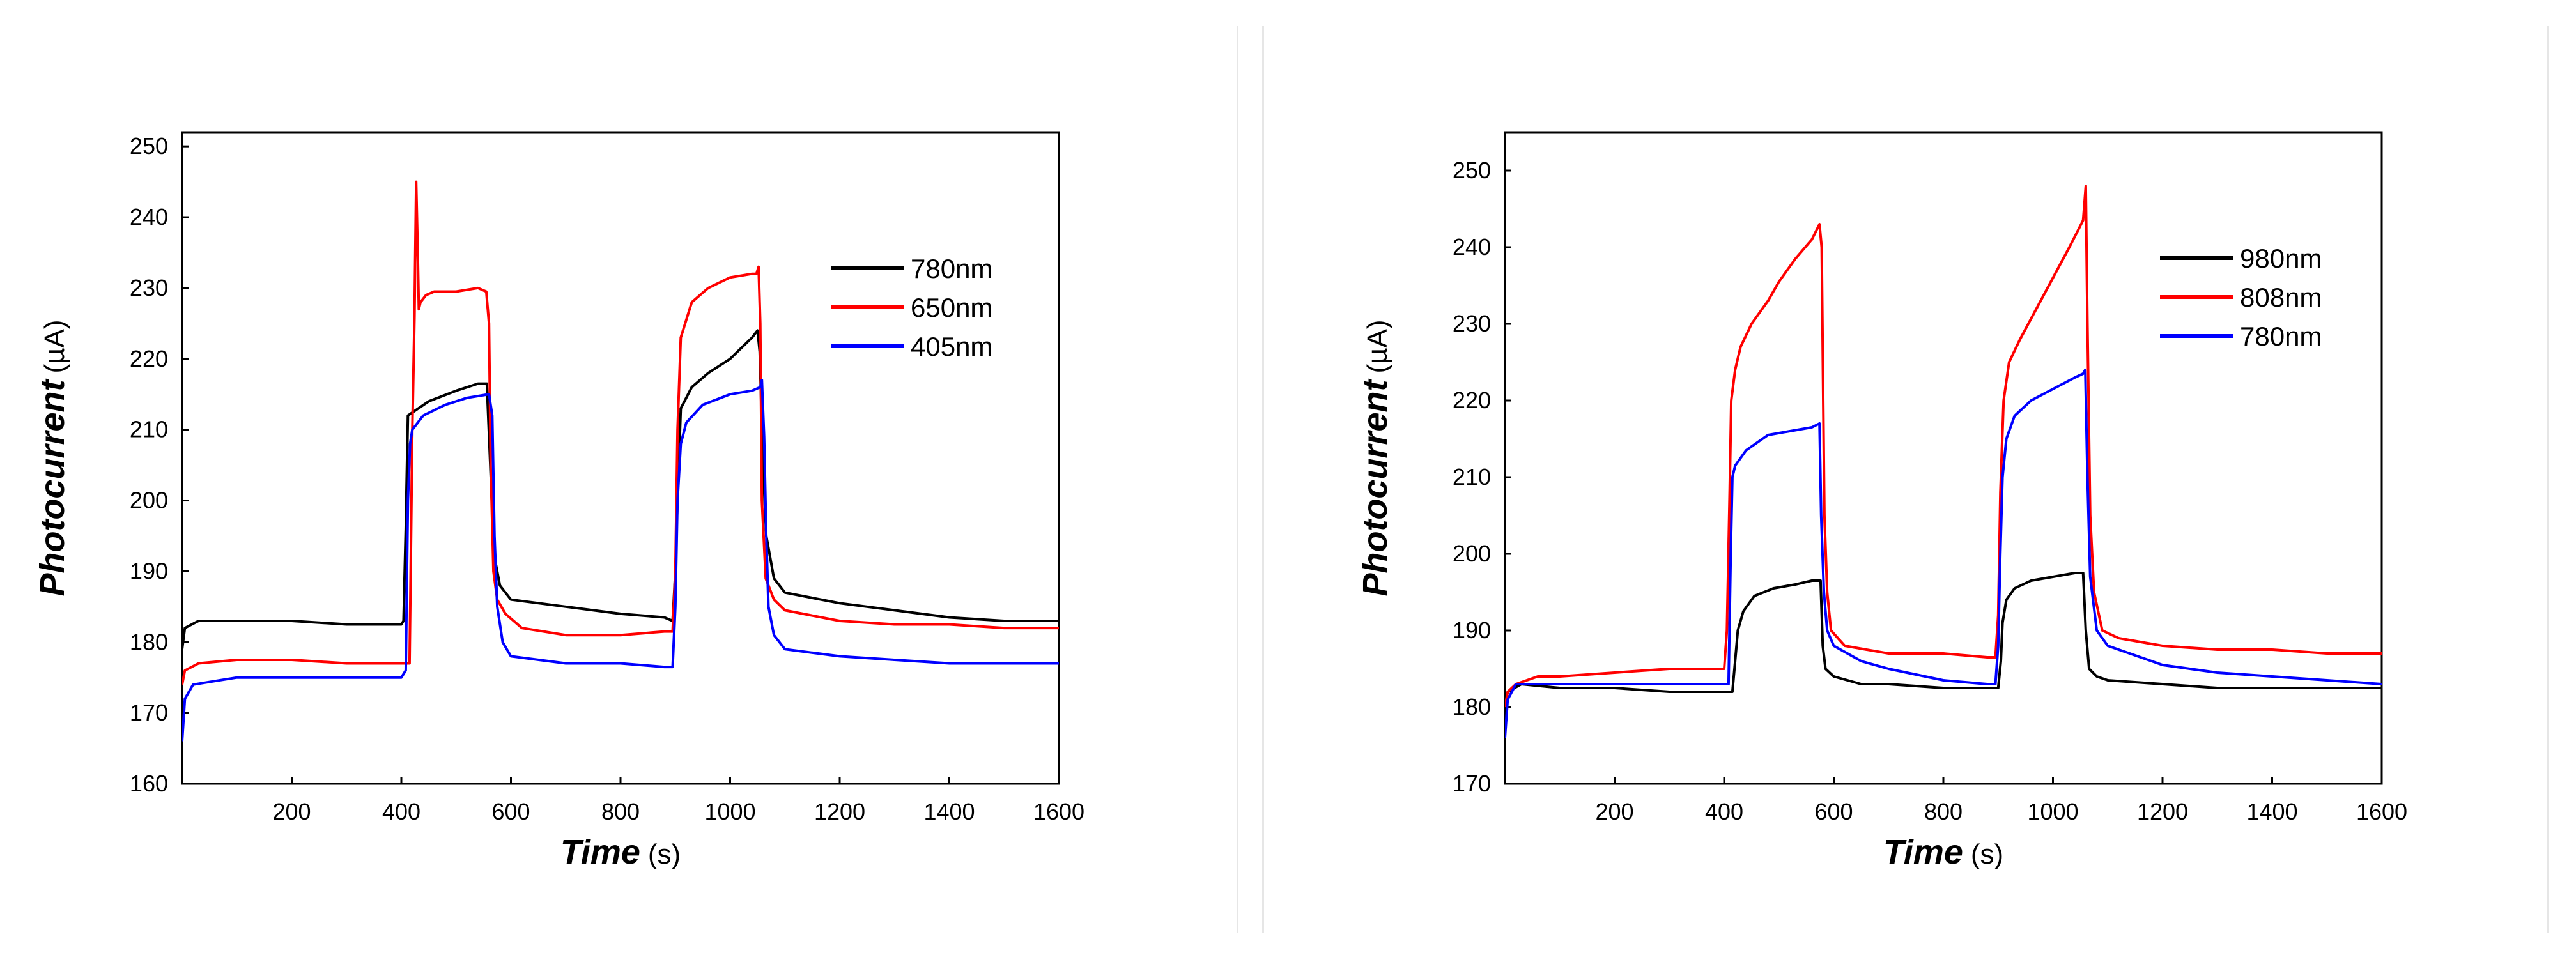 Image resolution: width=2576 pixels, height=962 pixels. Describe the element at coordinates (2548, 480) in the screenshot. I see `panel-divider-edge` at that location.